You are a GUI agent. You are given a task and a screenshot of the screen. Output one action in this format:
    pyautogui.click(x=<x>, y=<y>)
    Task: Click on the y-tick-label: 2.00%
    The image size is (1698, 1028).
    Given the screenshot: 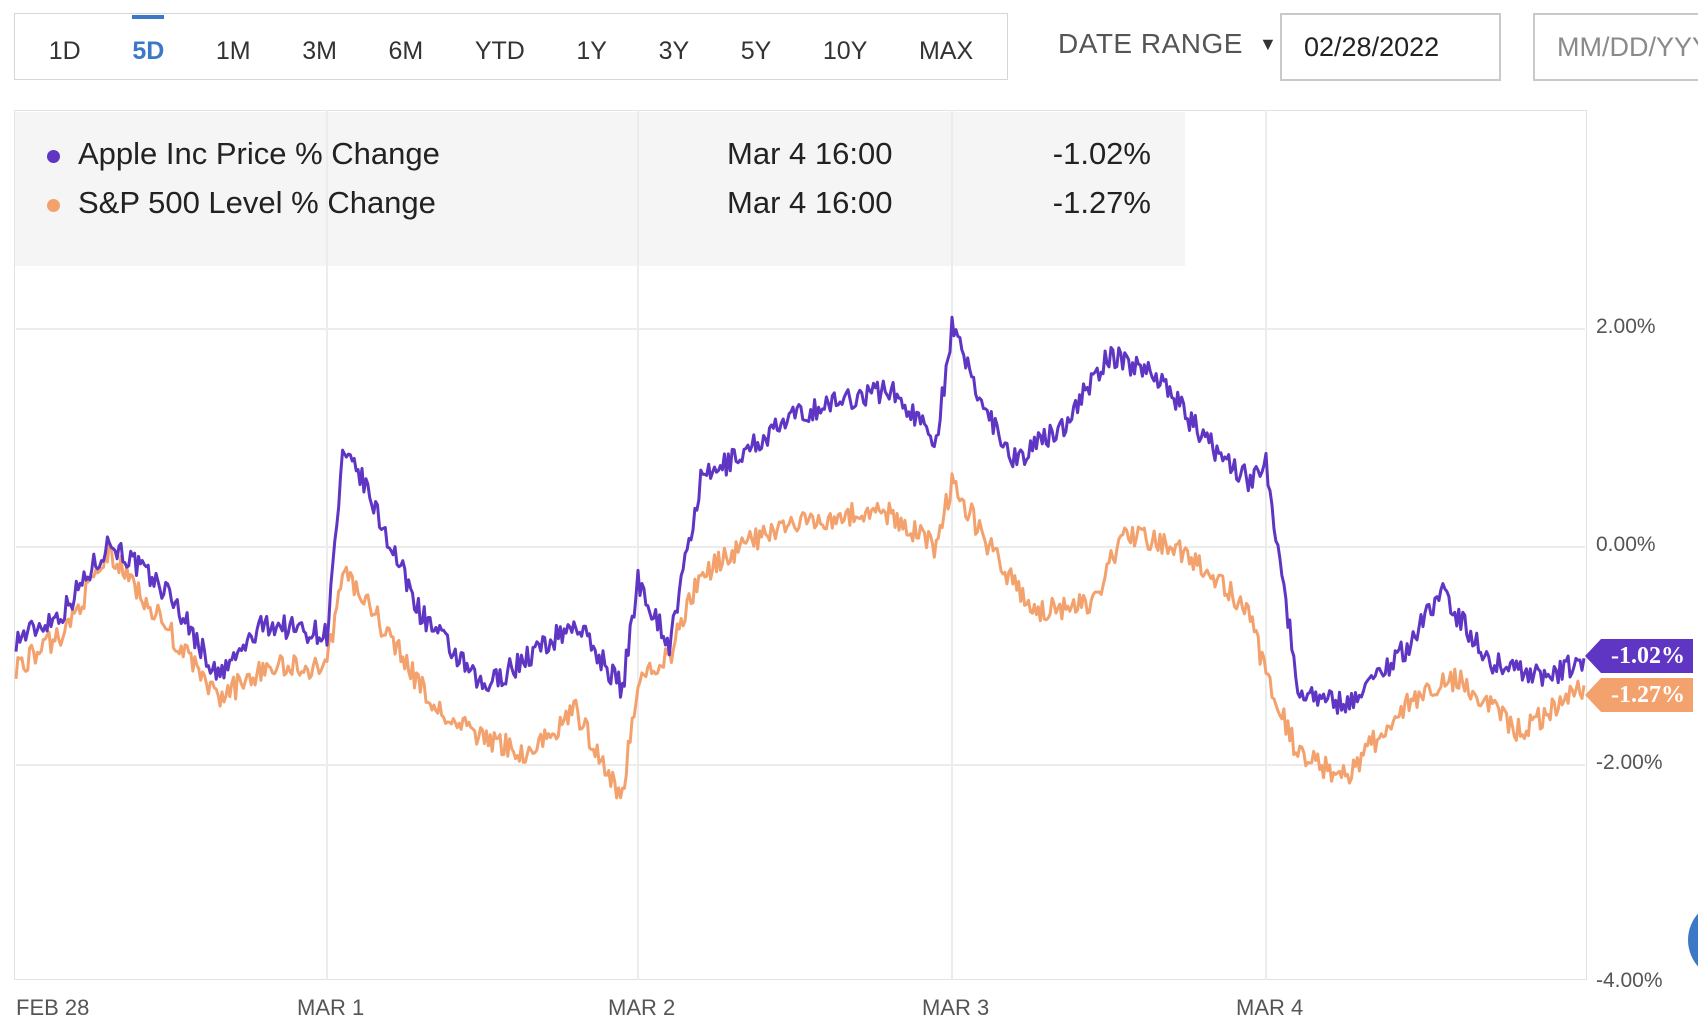 What is the action you would take?
    pyautogui.click(x=1626, y=326)
    